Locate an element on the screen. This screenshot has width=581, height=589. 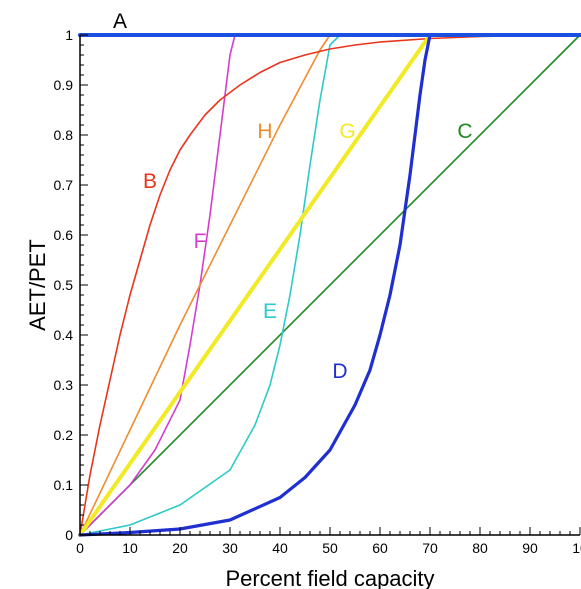
y-tick-label: 0 is located at coordinates (69, 535).